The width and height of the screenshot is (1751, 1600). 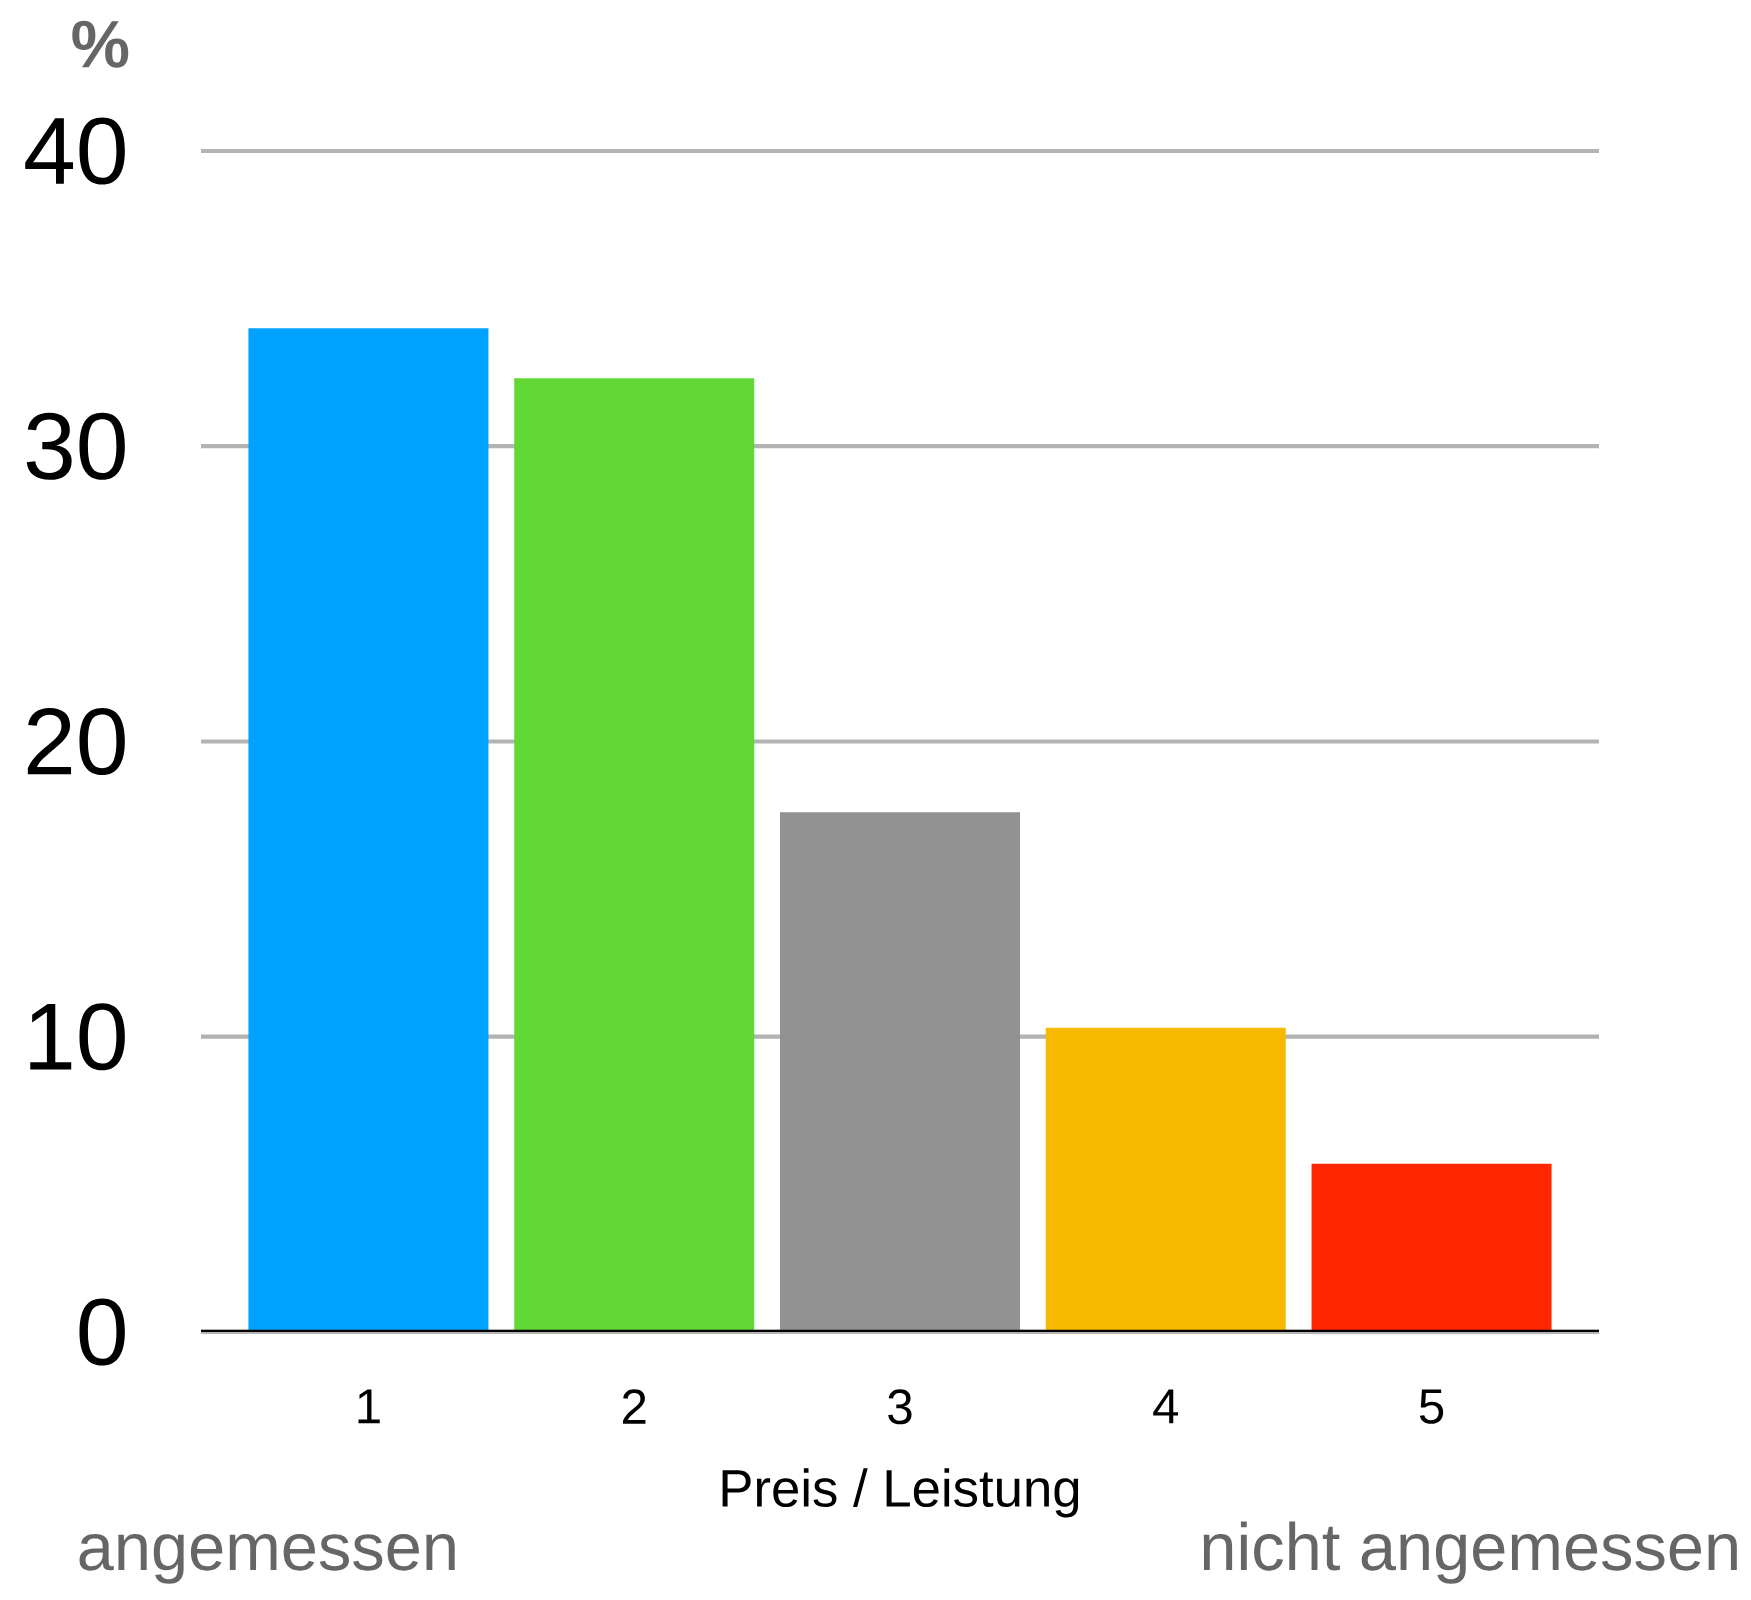 What do you see at coordinates (634, 1406) in the screenshot?
I see `x-tick-label: 2` at bounding box center [634, 1406].